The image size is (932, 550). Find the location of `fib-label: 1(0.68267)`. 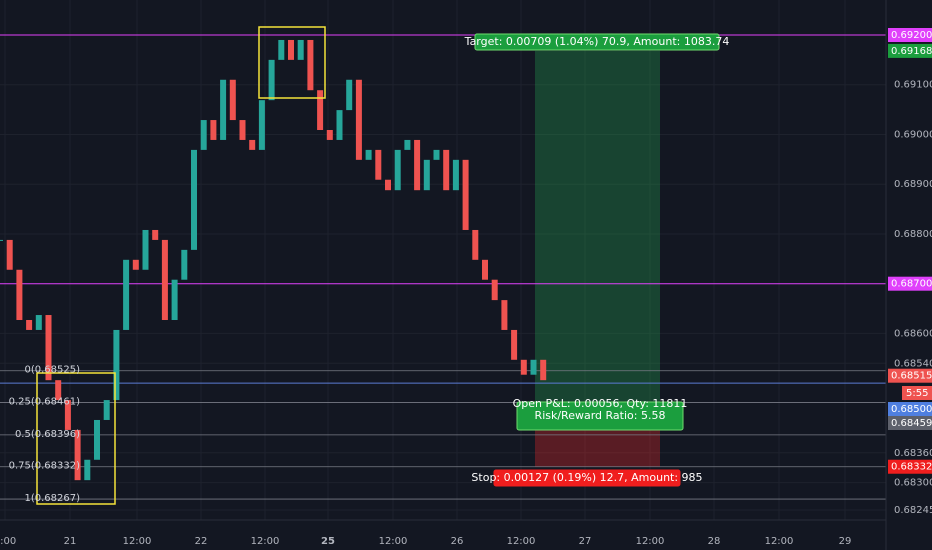

fib-label: 1(0.68267) is located at coordinates (52, 498).